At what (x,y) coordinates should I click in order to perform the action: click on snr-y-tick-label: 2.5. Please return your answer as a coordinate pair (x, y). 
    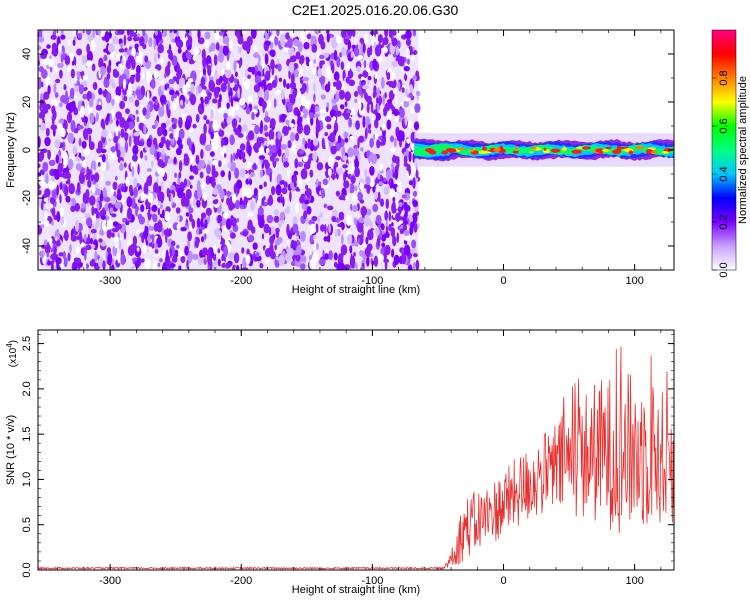
    Looking at the image, I should click on (27, 343).